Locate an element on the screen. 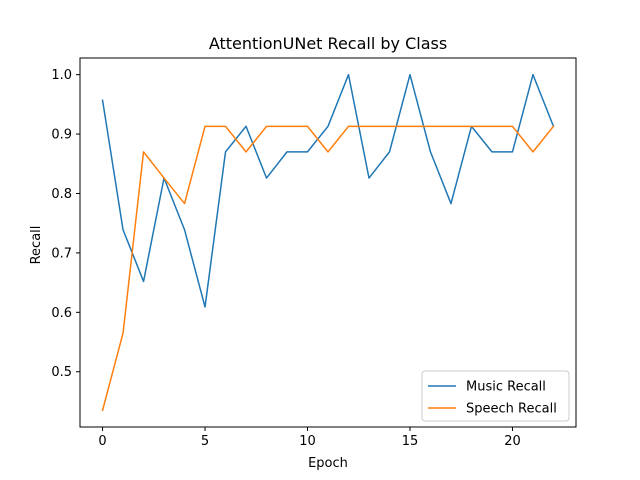 This screenshot has width=640, height=480. x-tick-label: 5 is located at coordinates (205, 441).